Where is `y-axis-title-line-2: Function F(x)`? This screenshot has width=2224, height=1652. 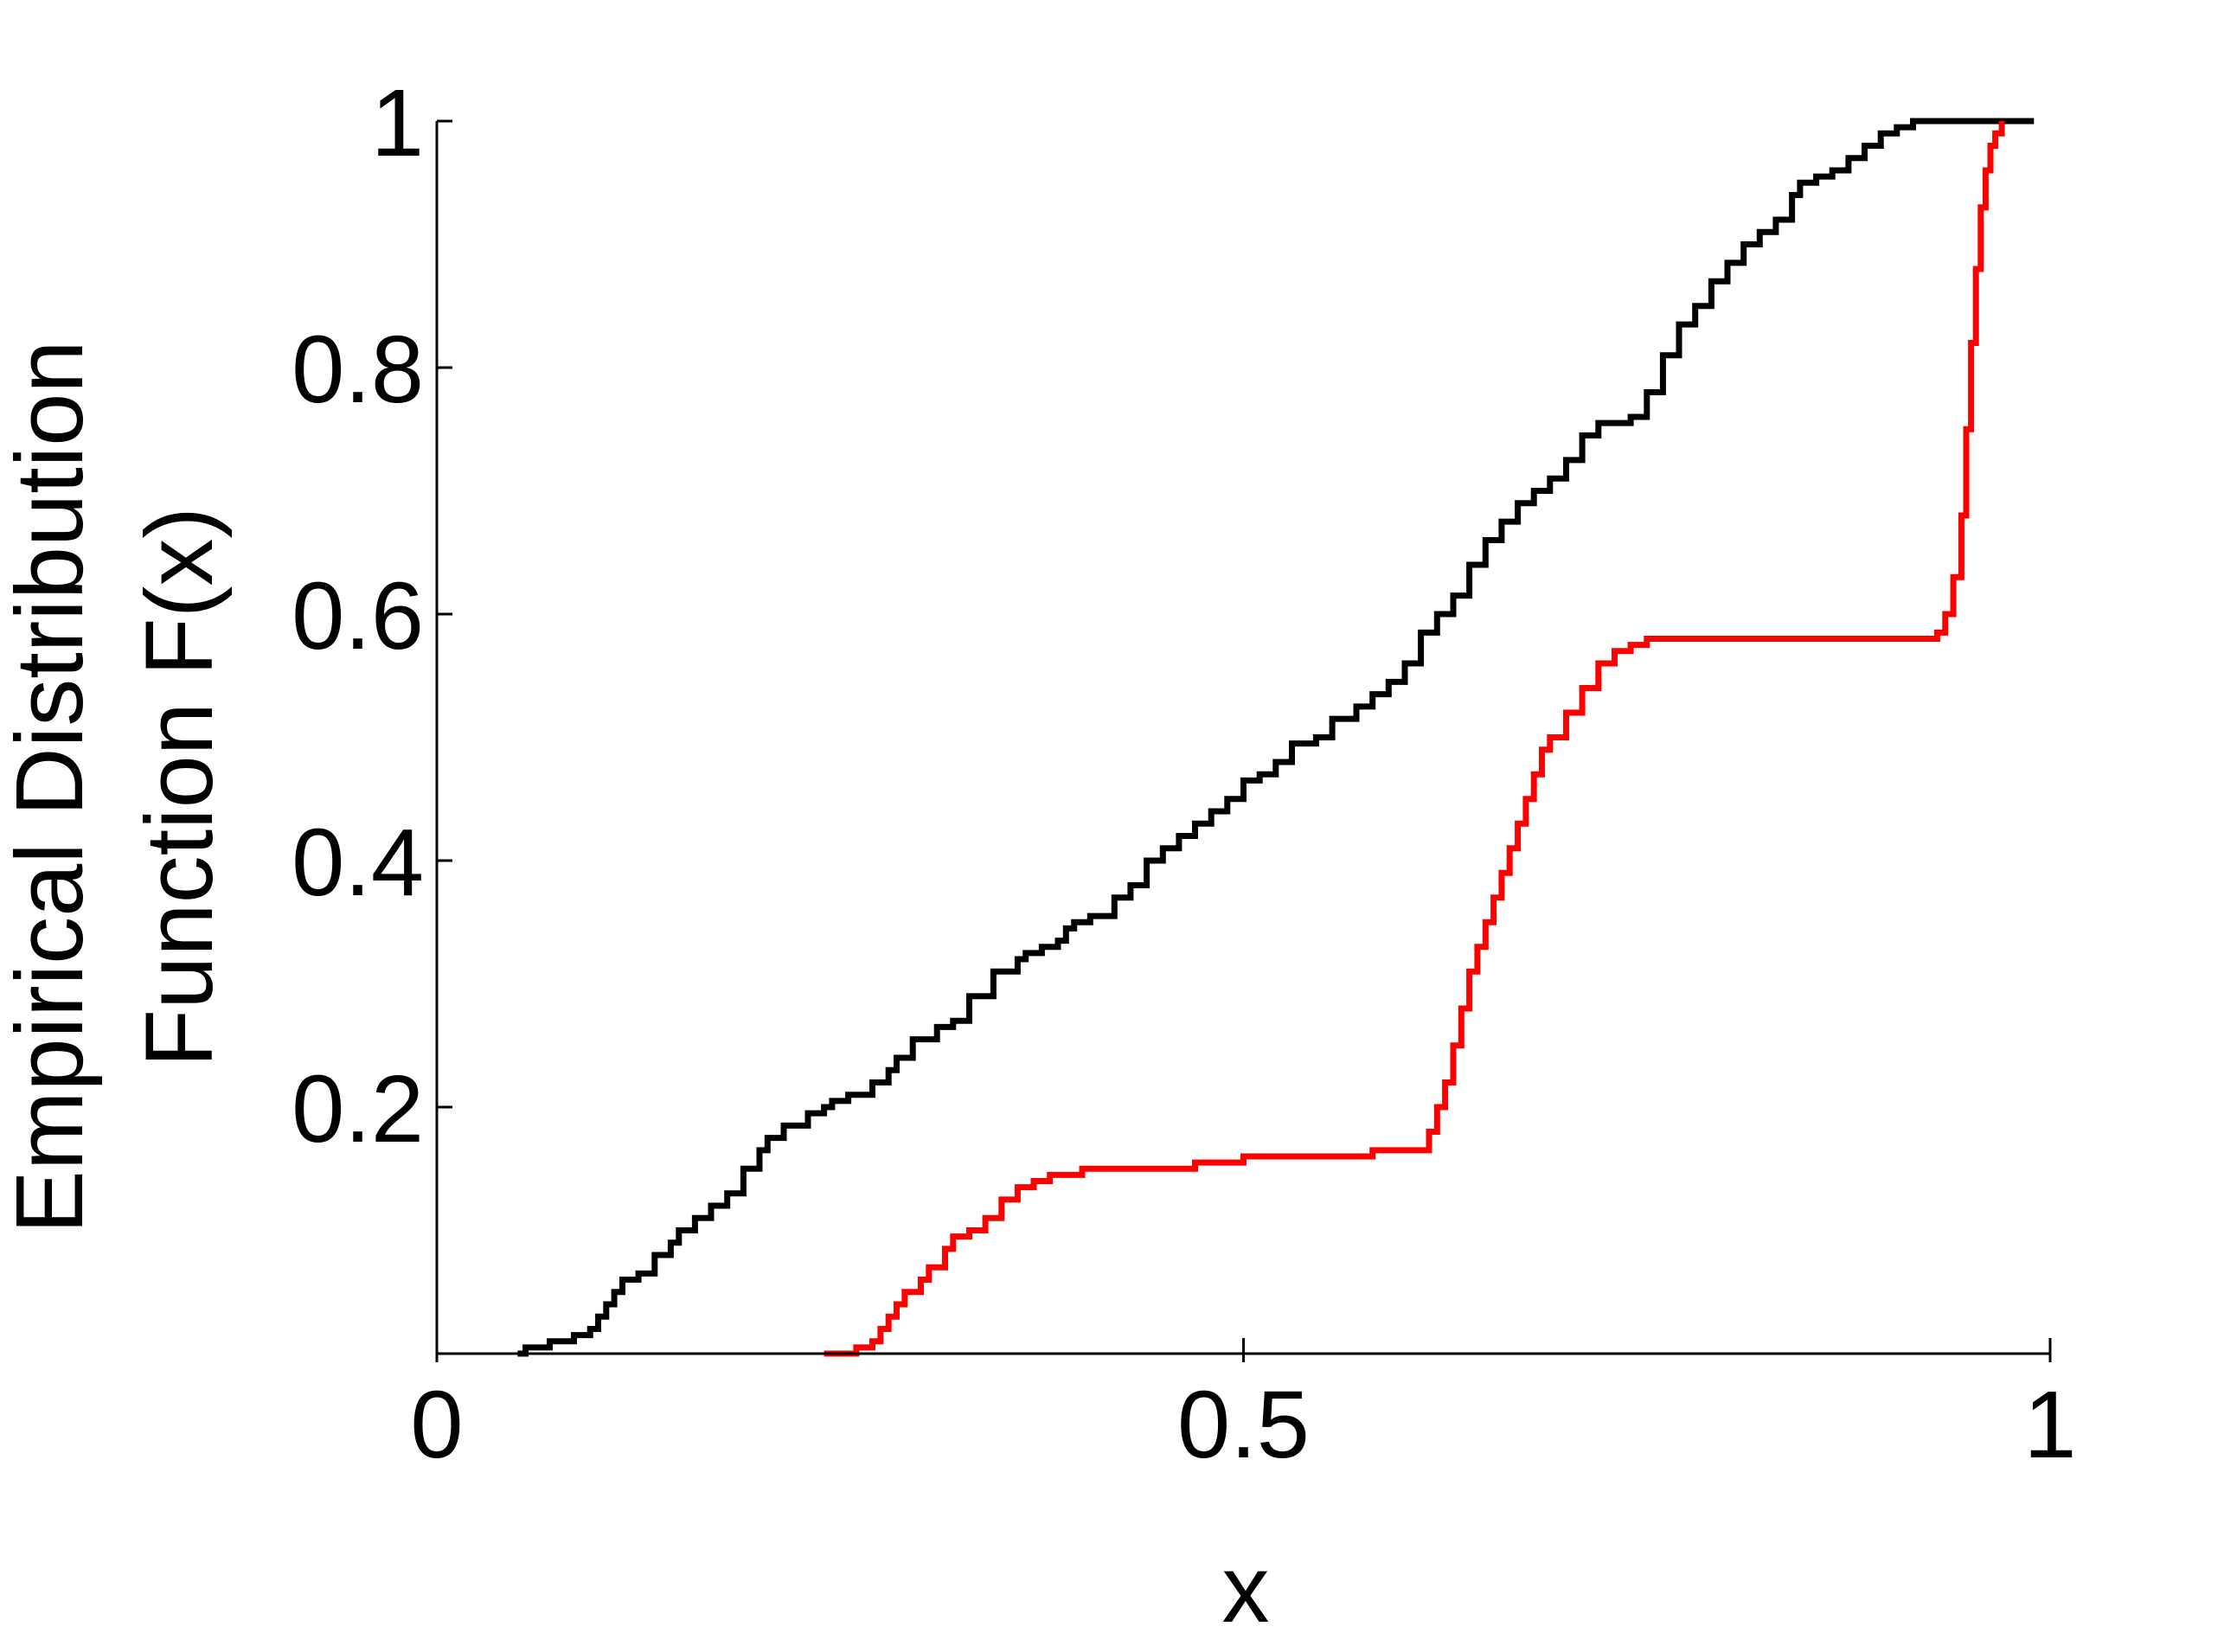
y-axis-title-line-2: Function F(x) is located at coordinates (179, 787).